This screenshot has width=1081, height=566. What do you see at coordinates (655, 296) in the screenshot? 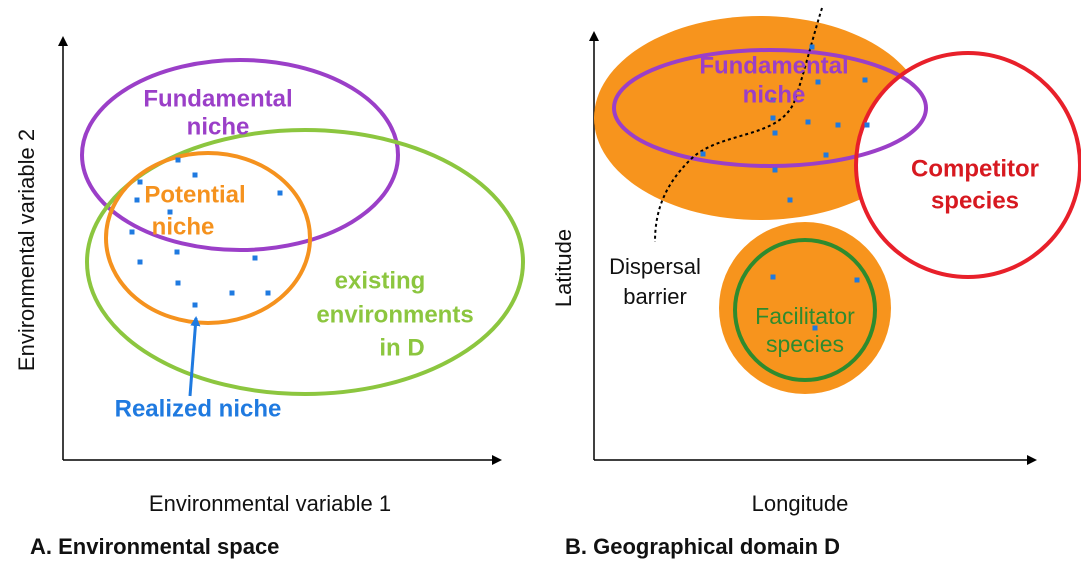
I see `label: barrier` at bounding box center [655, 296].